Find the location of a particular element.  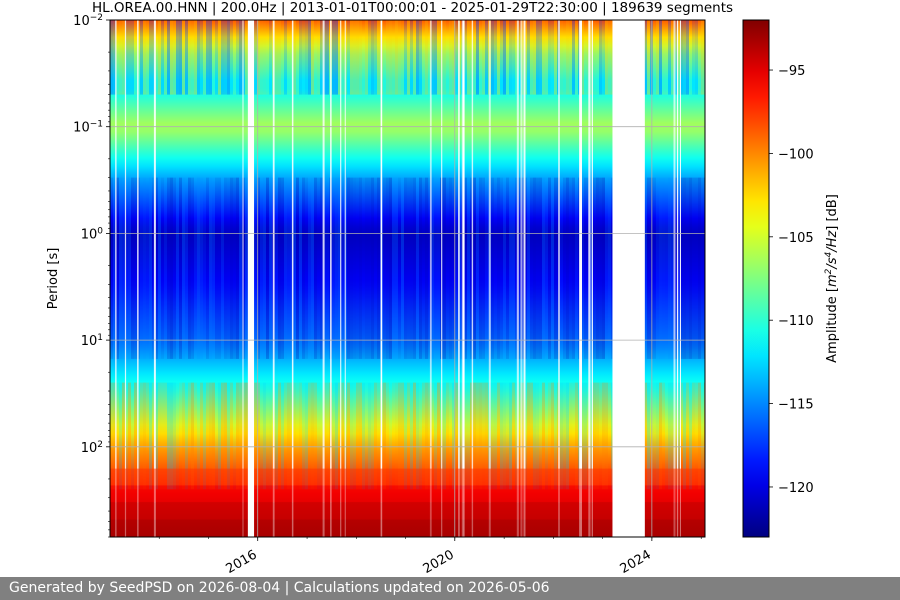

y-axis-label: Period [s] is located at coordinates (53, 279).